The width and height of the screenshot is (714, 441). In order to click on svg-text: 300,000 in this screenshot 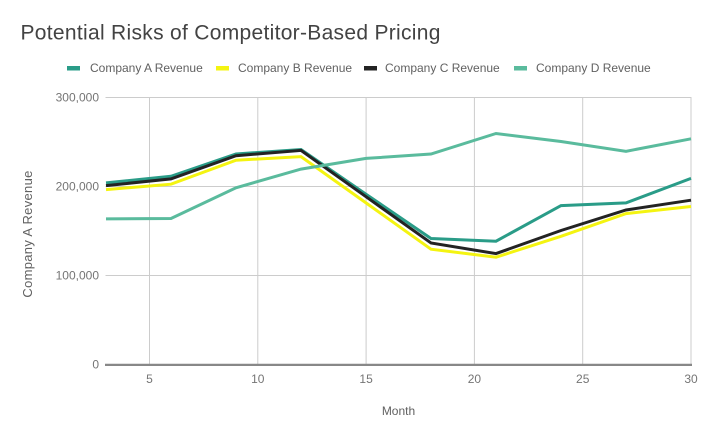, I will do `click(78, 98)`.